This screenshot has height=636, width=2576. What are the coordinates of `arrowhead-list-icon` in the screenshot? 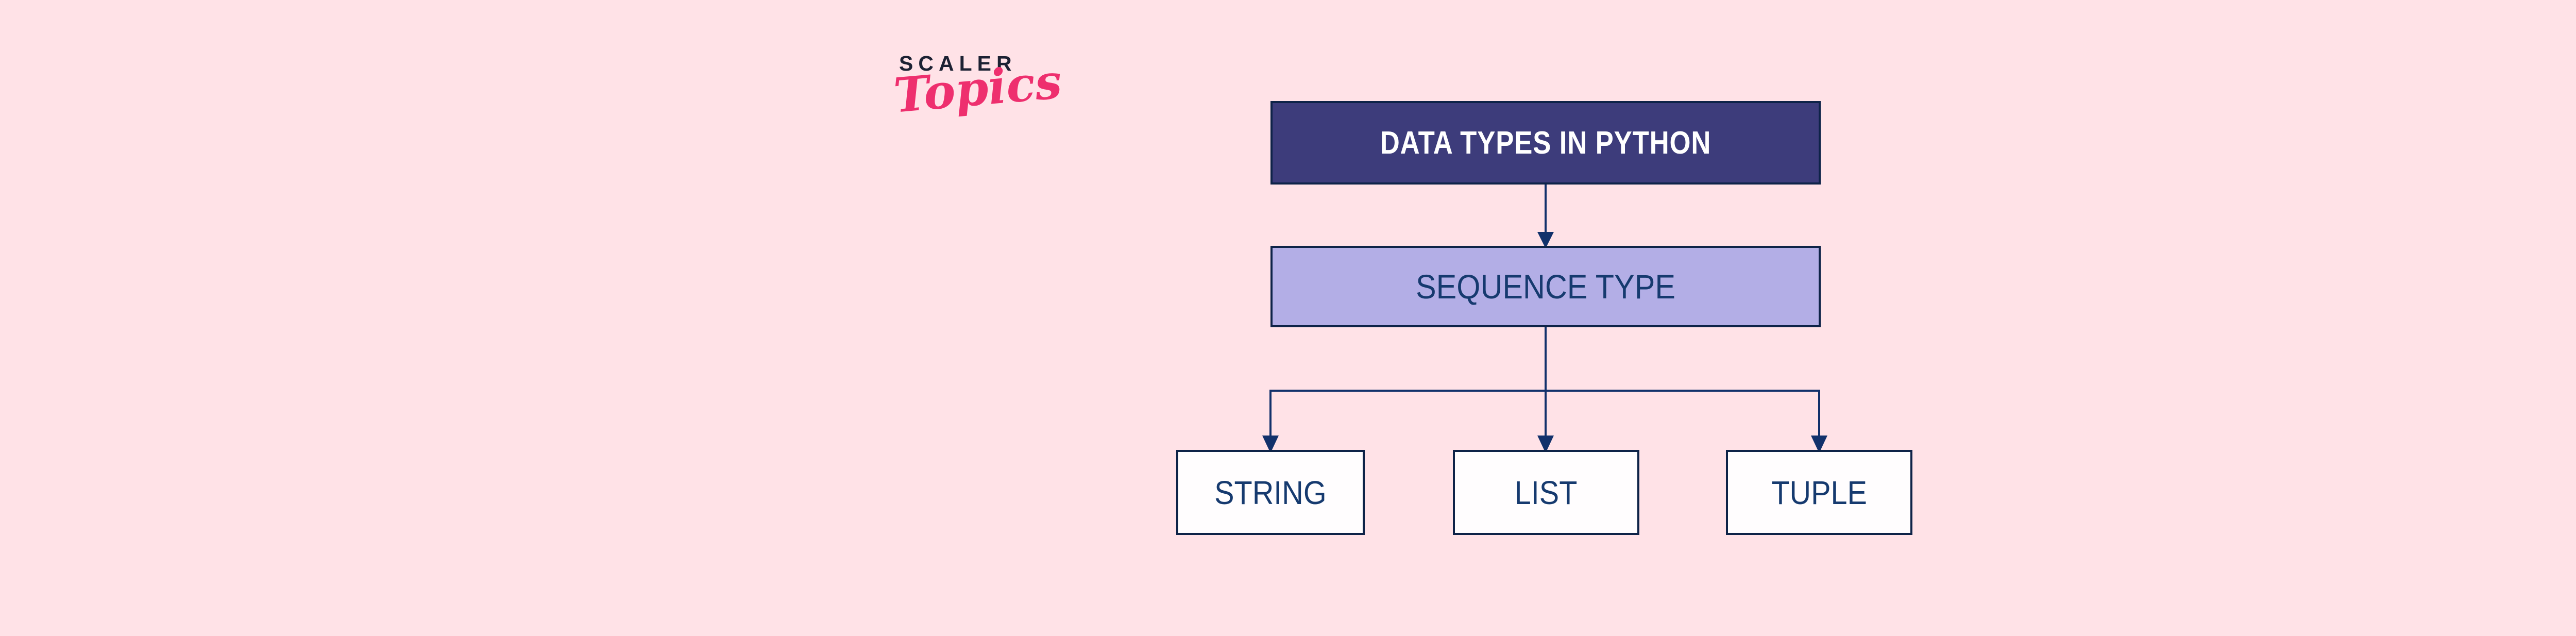 It's located at (1545, 444).